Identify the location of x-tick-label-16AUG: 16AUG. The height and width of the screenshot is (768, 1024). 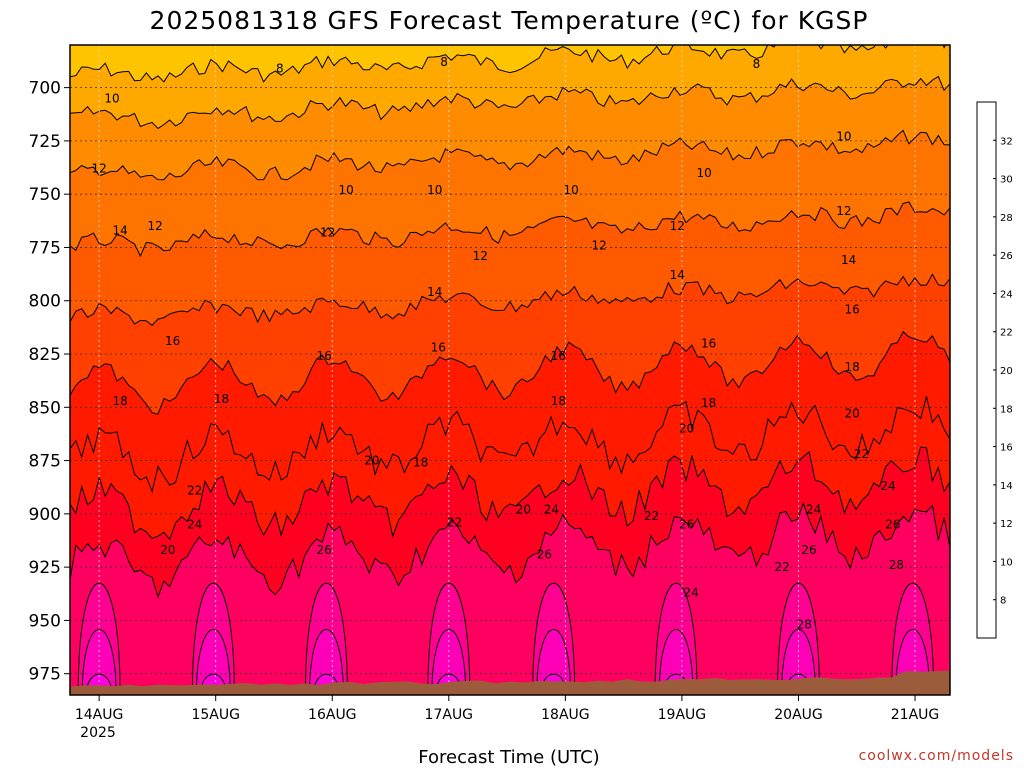
(332, 715).